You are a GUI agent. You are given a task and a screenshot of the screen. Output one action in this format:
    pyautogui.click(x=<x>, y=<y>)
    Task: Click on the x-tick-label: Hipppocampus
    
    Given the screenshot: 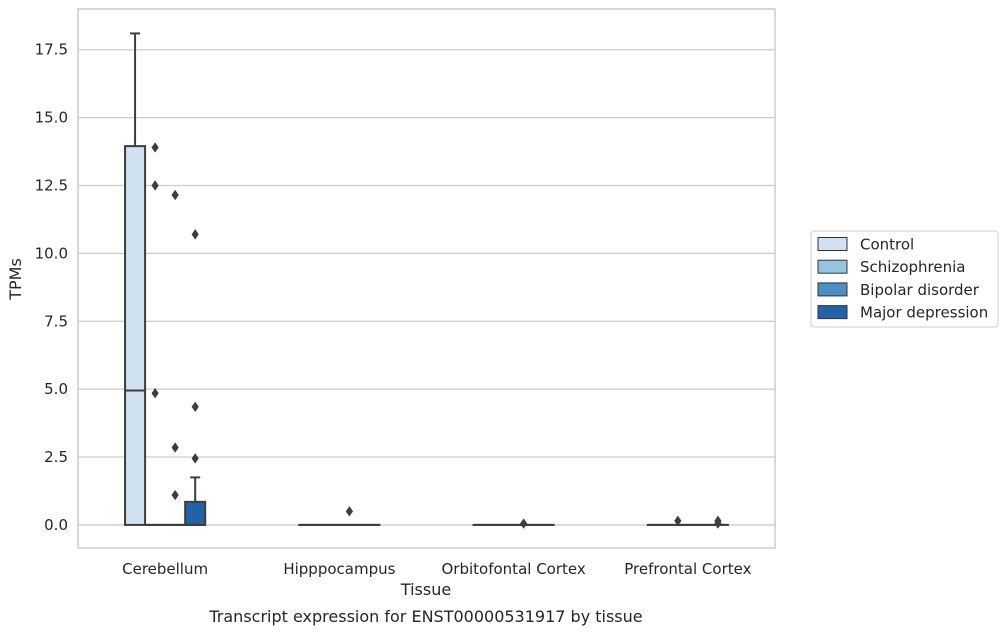 What is the action you would take?
    pyautogui.click(x=339, y=569)
    